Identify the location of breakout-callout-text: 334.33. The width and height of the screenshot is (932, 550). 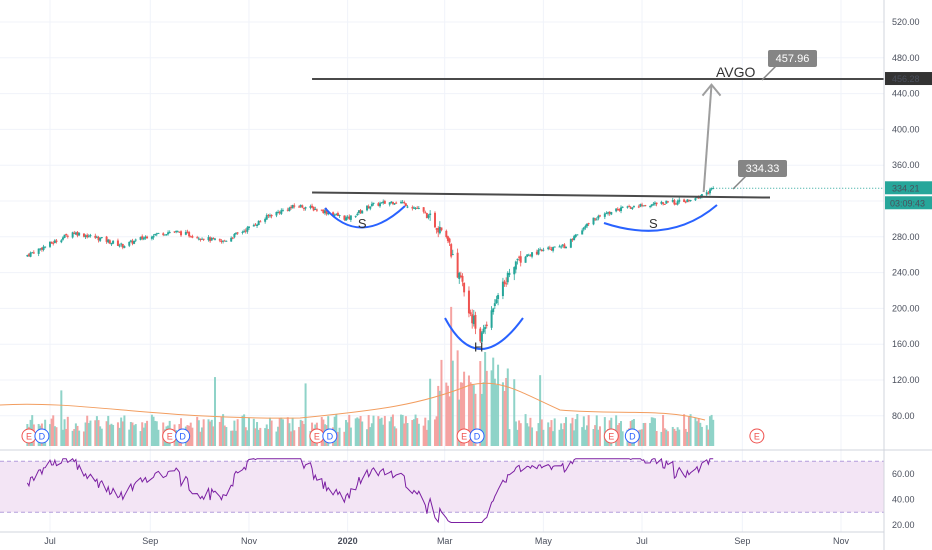
(763, 169).